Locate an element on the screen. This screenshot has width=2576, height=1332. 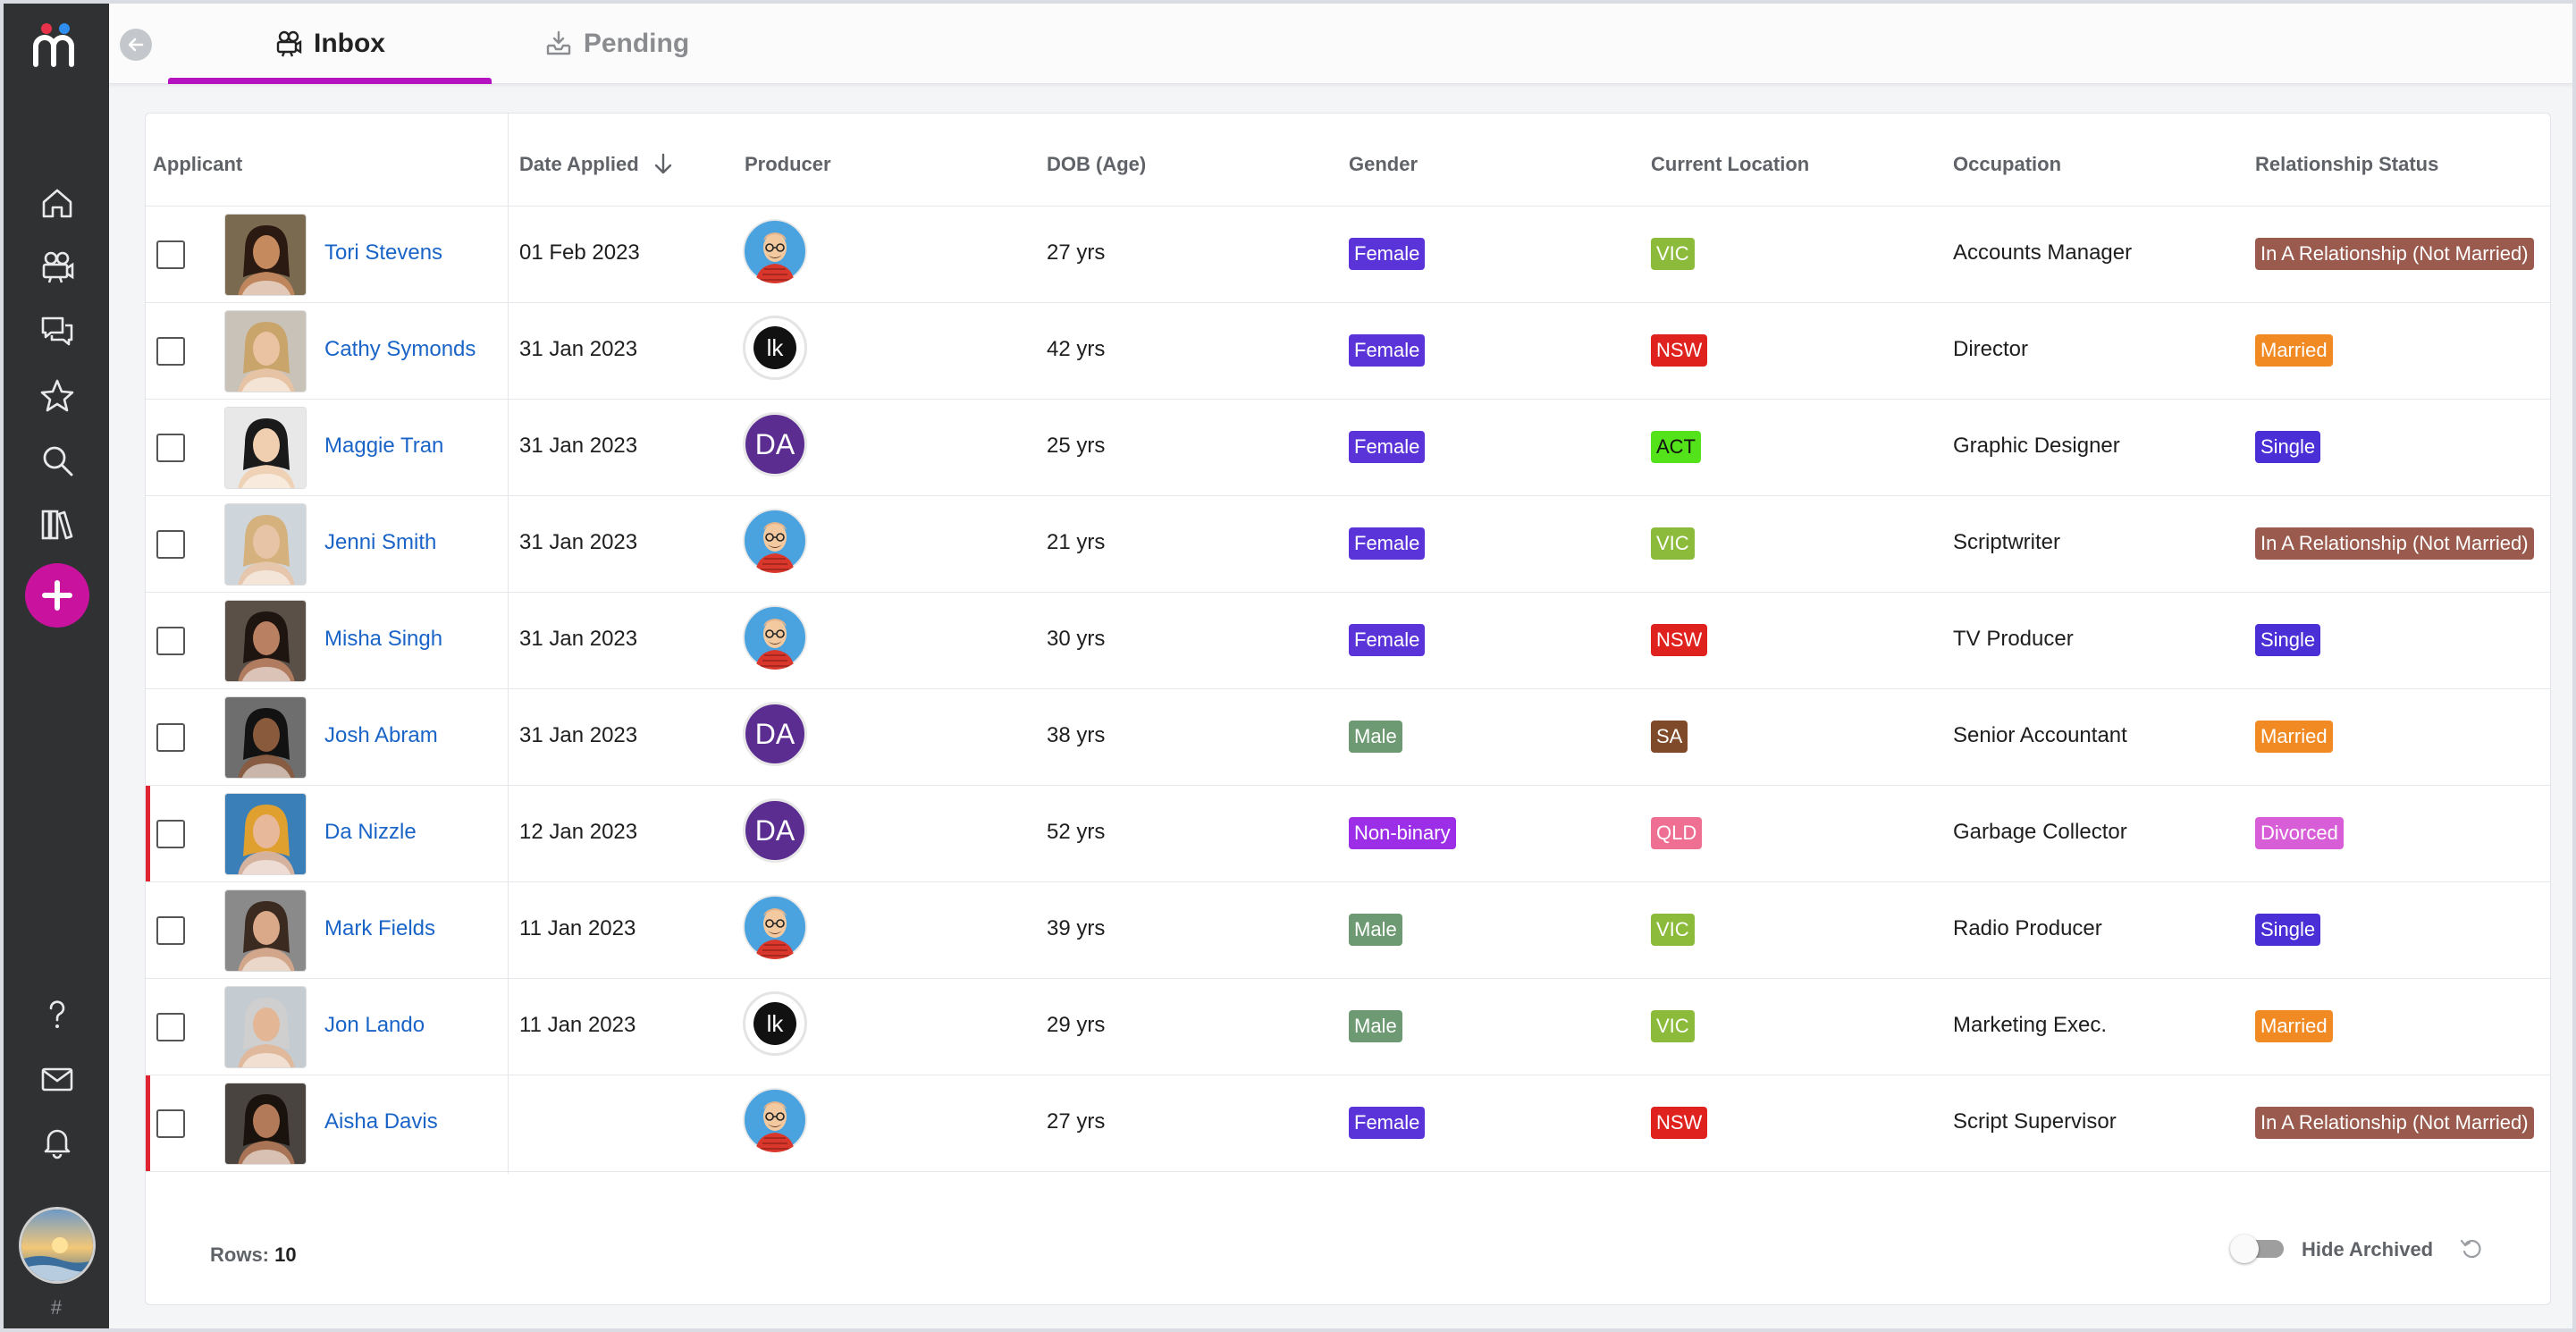
back-button is located at coordinates (136, 45).